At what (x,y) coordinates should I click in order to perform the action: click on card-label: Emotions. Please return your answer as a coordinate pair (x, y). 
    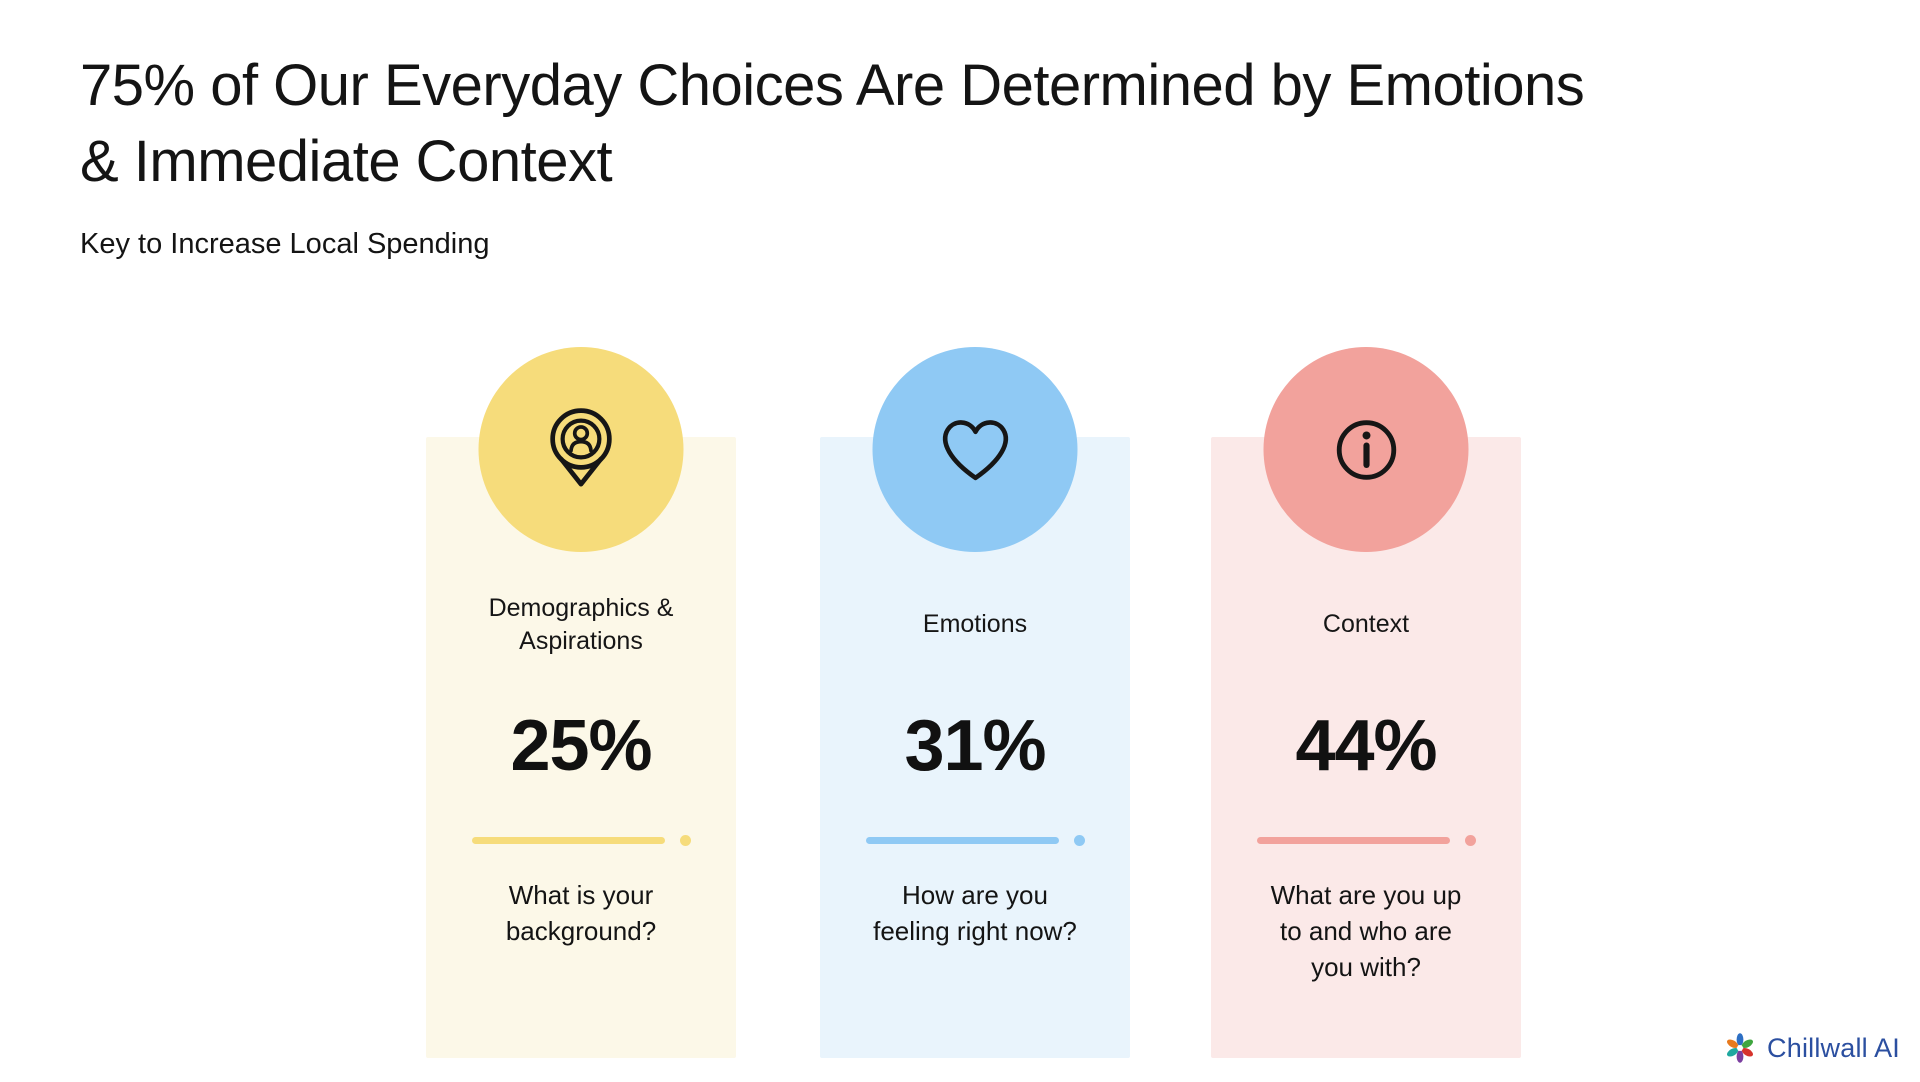
    Looking at the image, I should click on (975, 624).